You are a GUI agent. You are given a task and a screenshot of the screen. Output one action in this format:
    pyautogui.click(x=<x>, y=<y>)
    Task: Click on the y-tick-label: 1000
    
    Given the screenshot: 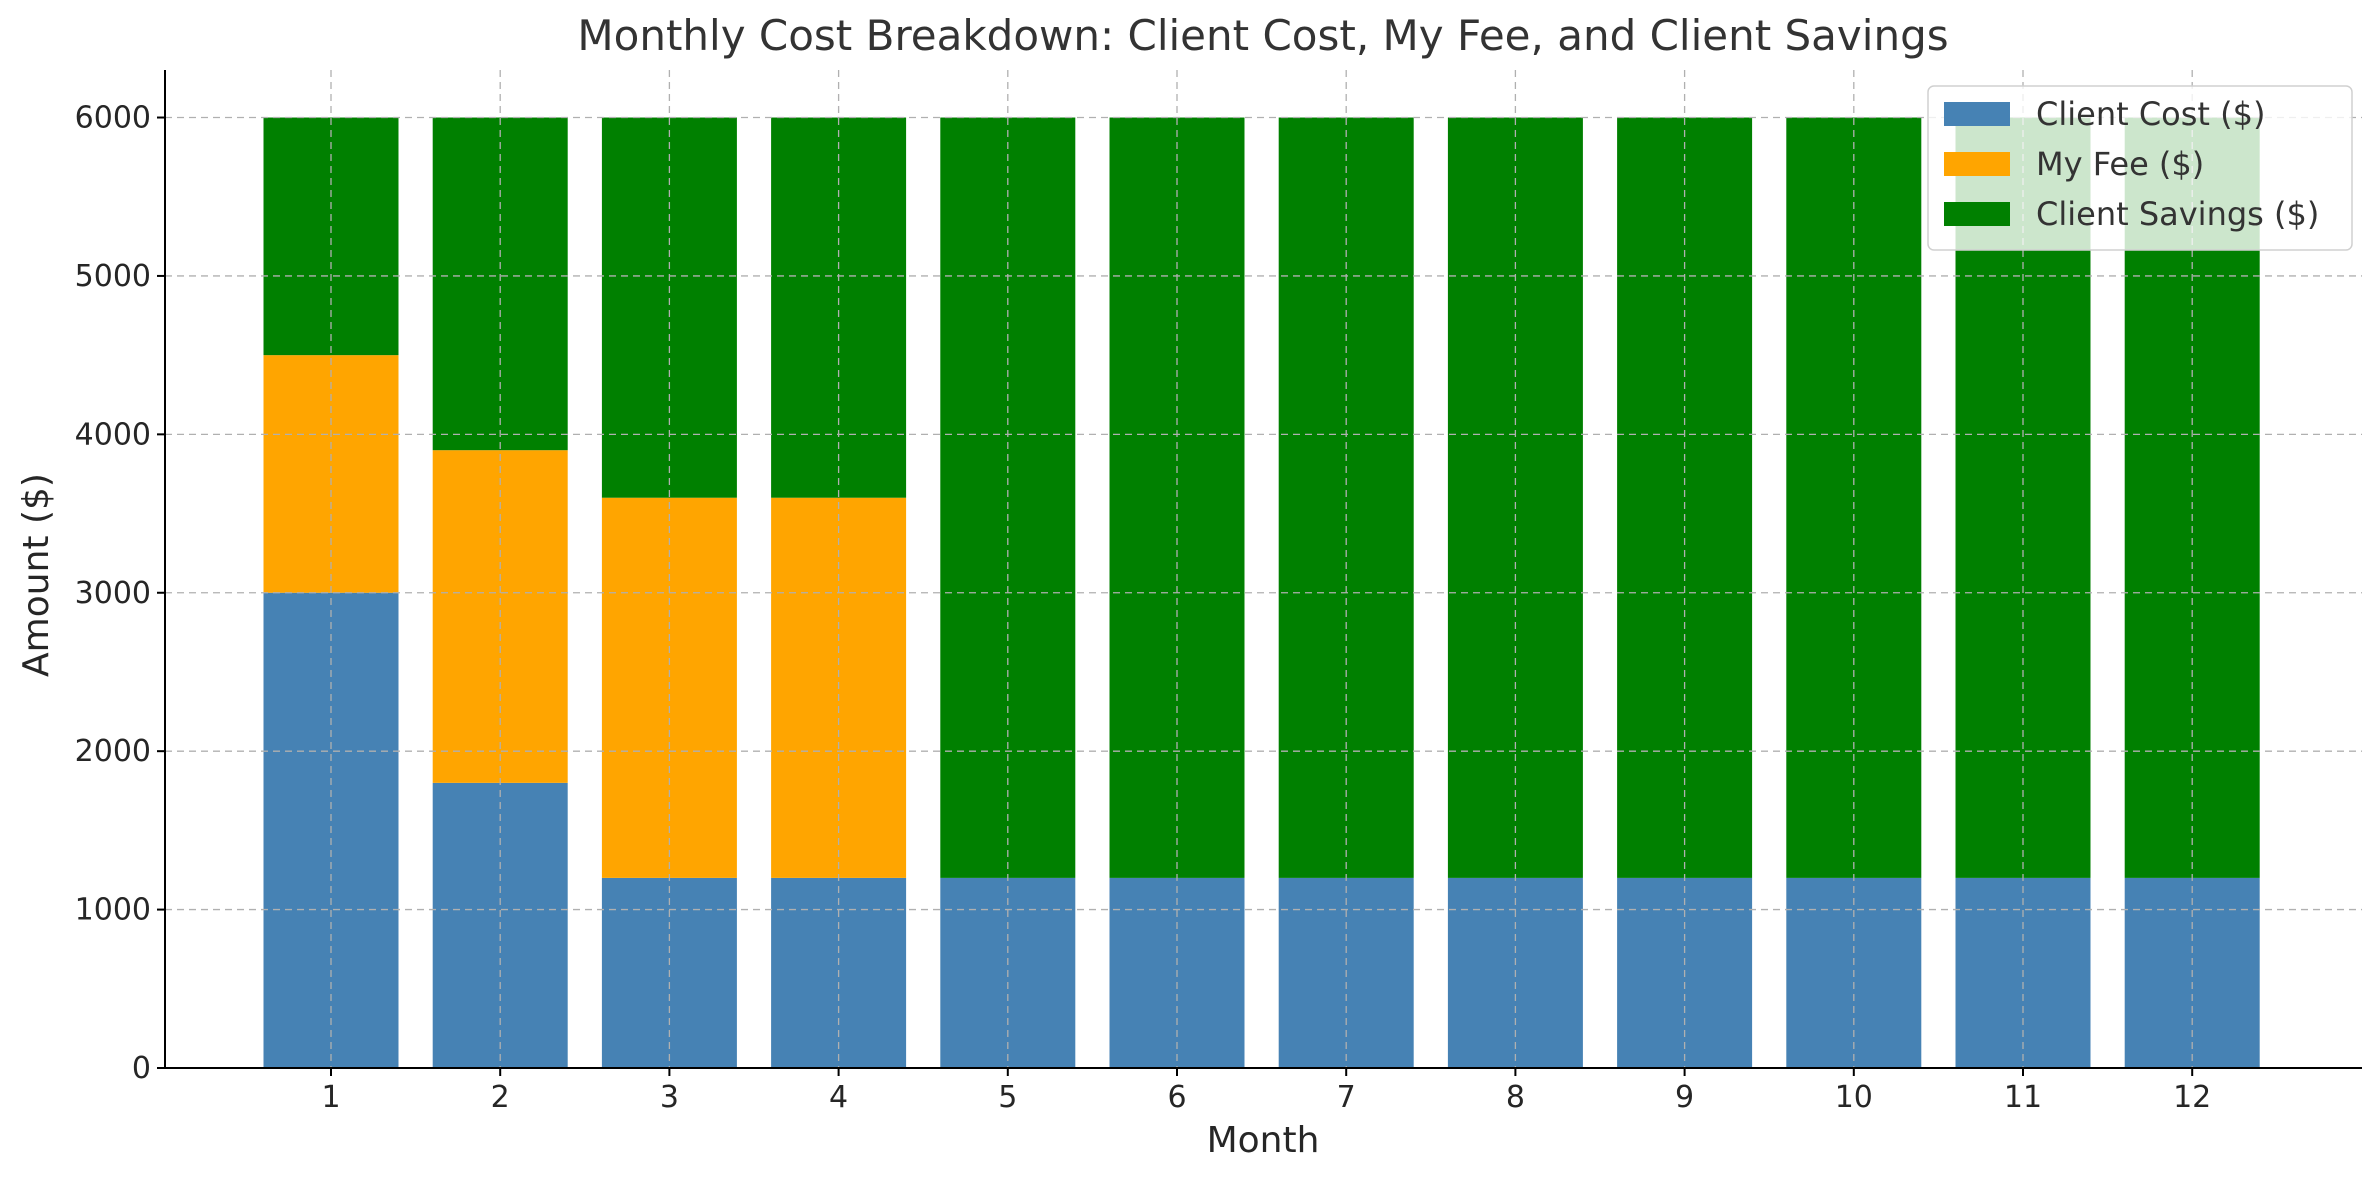 What is the action you would take?
    pyautogui.click(x=113, y=910)
    